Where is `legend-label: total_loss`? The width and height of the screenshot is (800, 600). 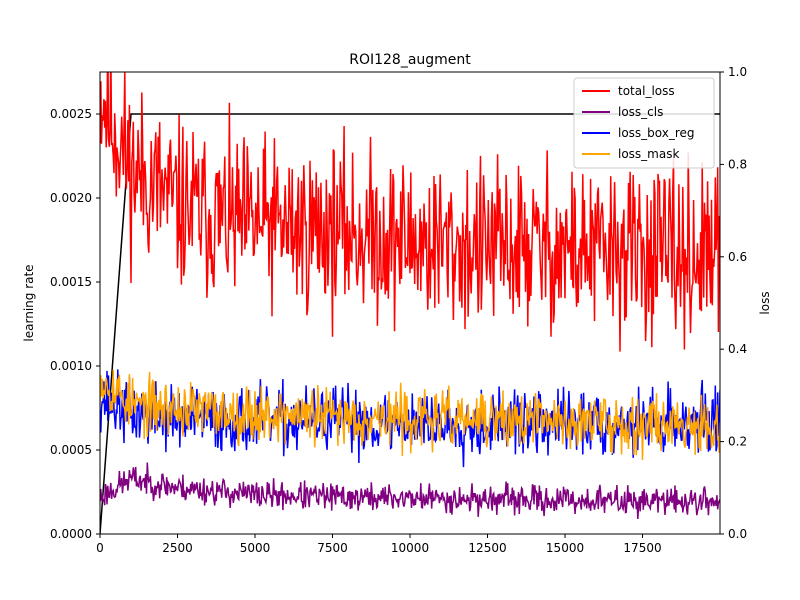
legend-label: total_loss is located at coordinates (646, 91).